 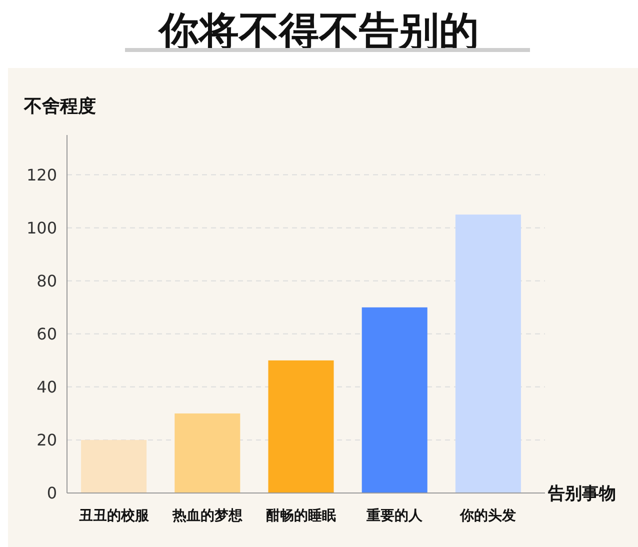 I want to click on x-axis-title: 告别事物, so click(x=581, y=494).